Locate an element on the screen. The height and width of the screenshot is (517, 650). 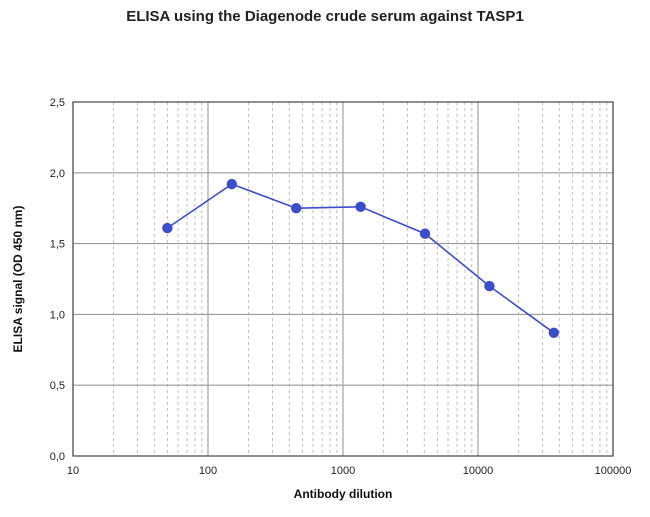
y-tick-label: 1,0 is located at coordinates (57, 315).